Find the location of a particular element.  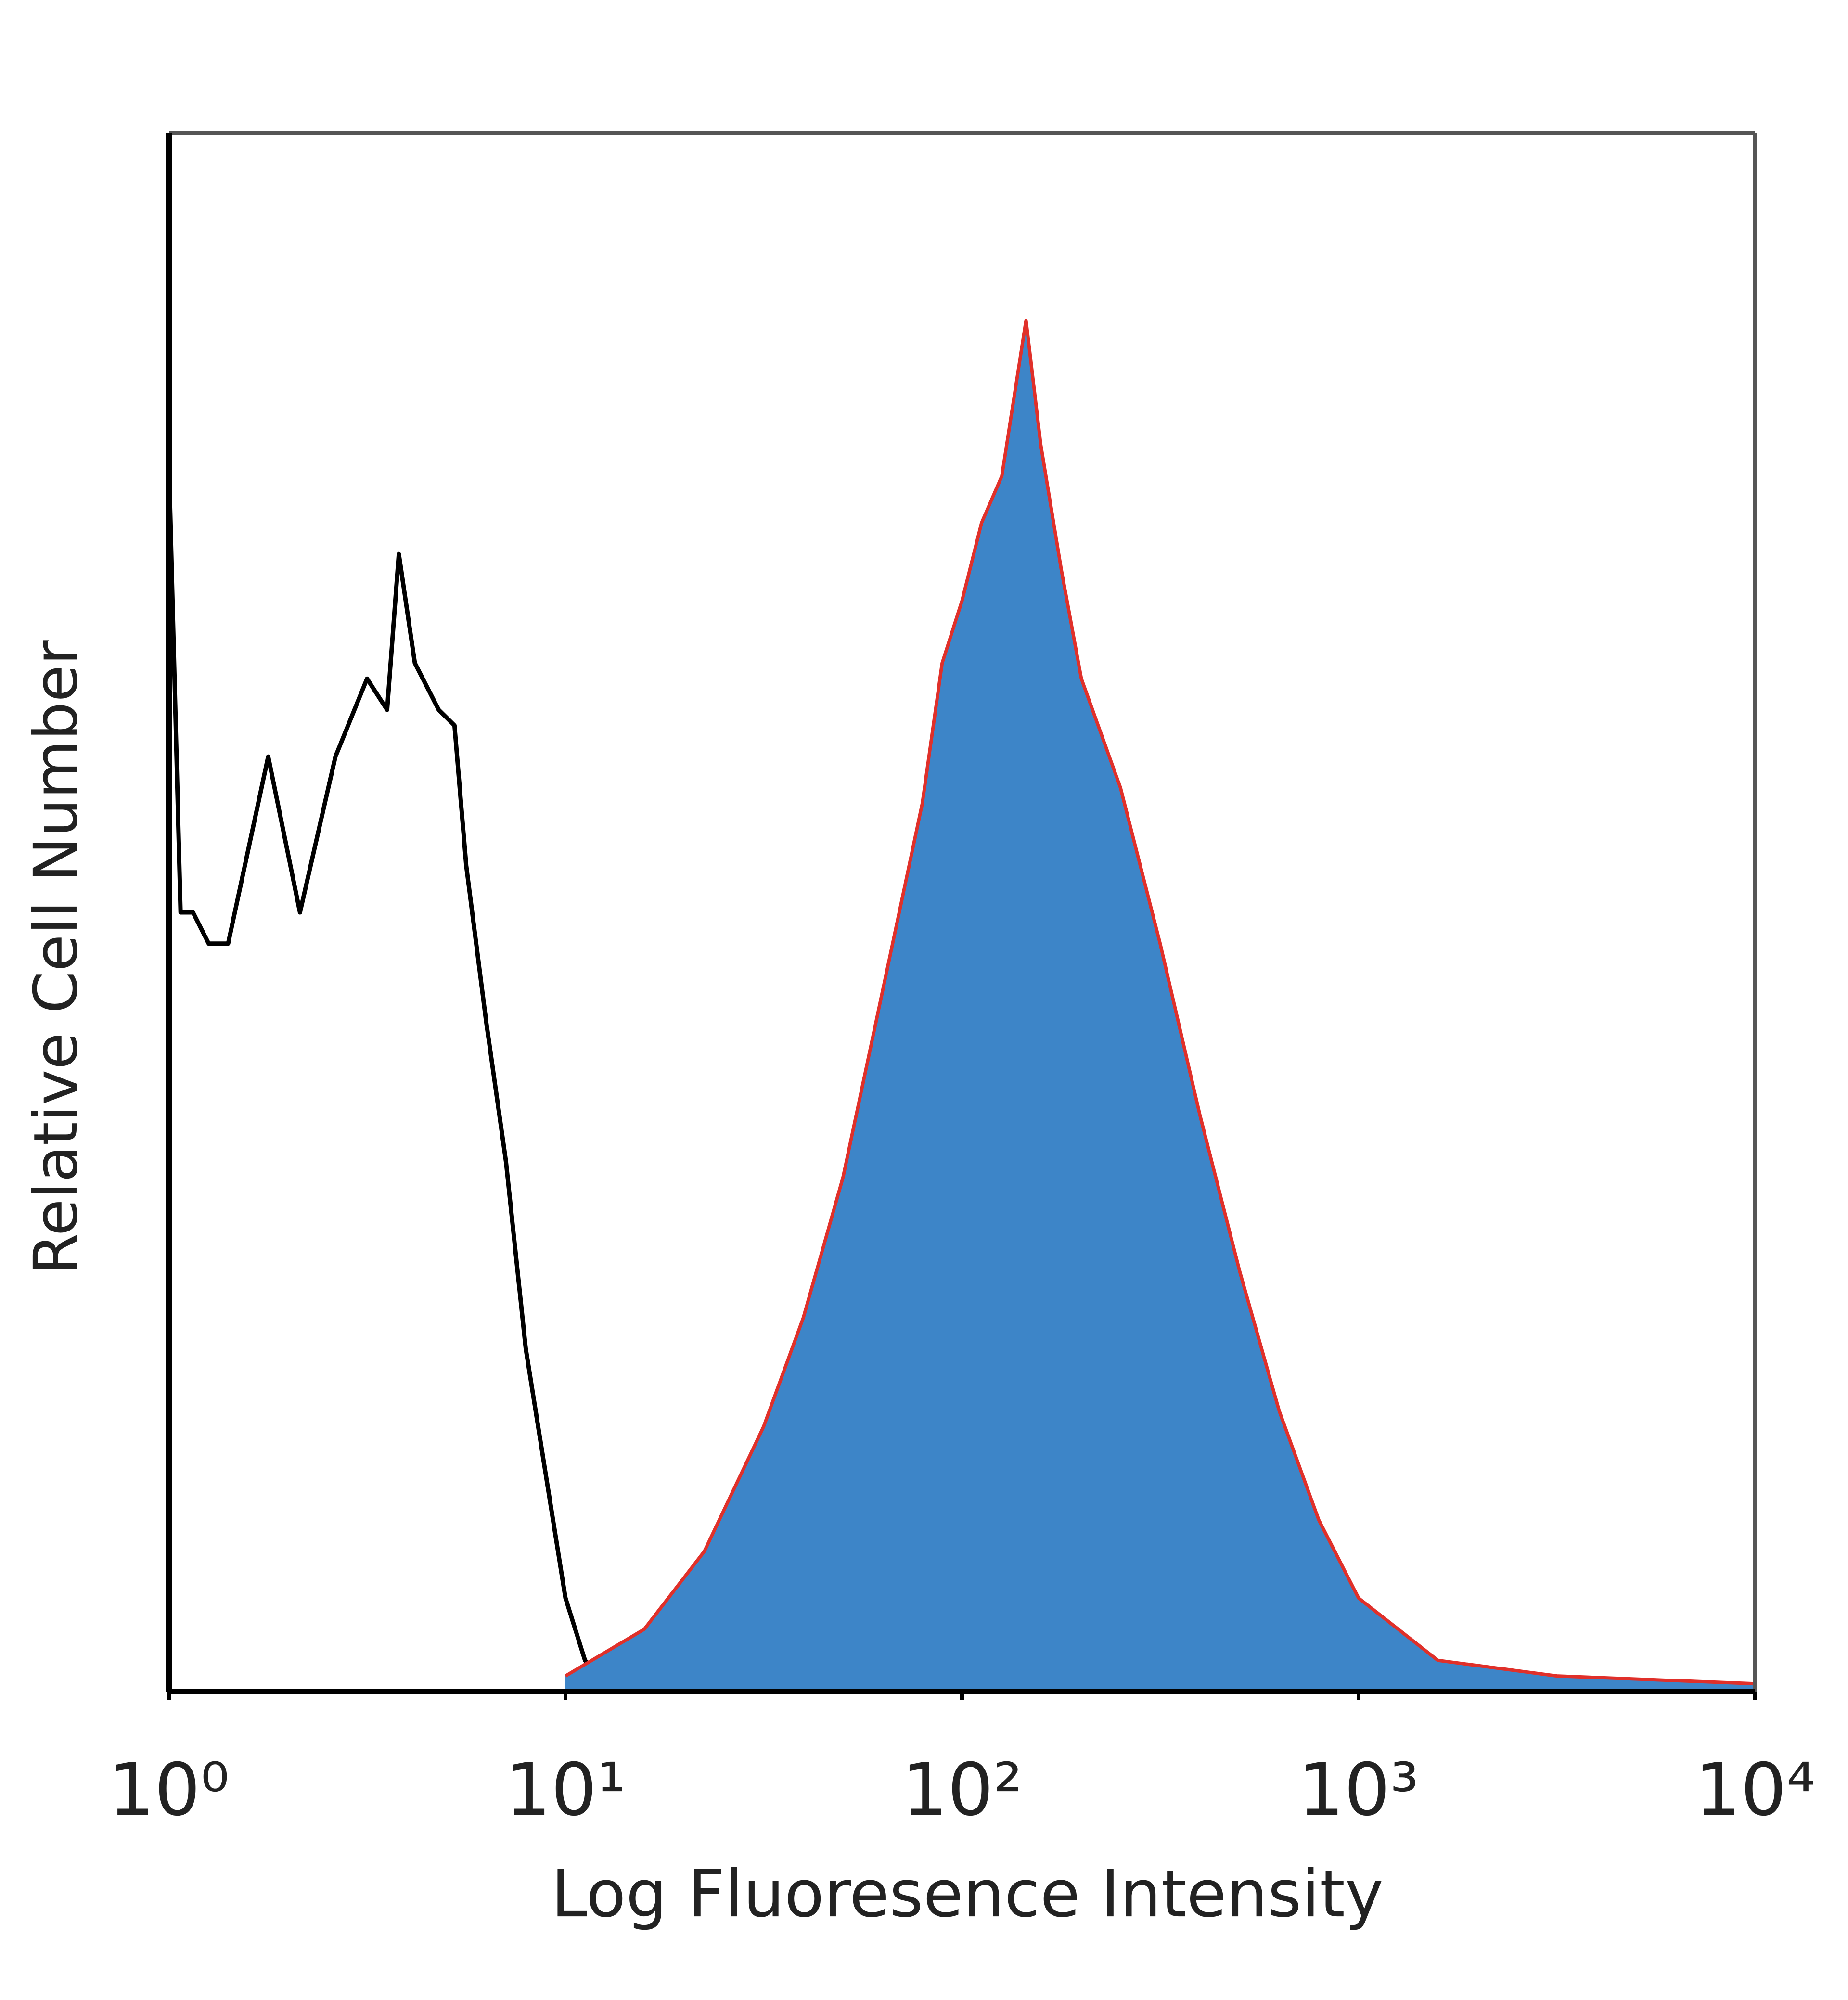

x-tick-label: 10¹ is located at coordinates (565, 1790).